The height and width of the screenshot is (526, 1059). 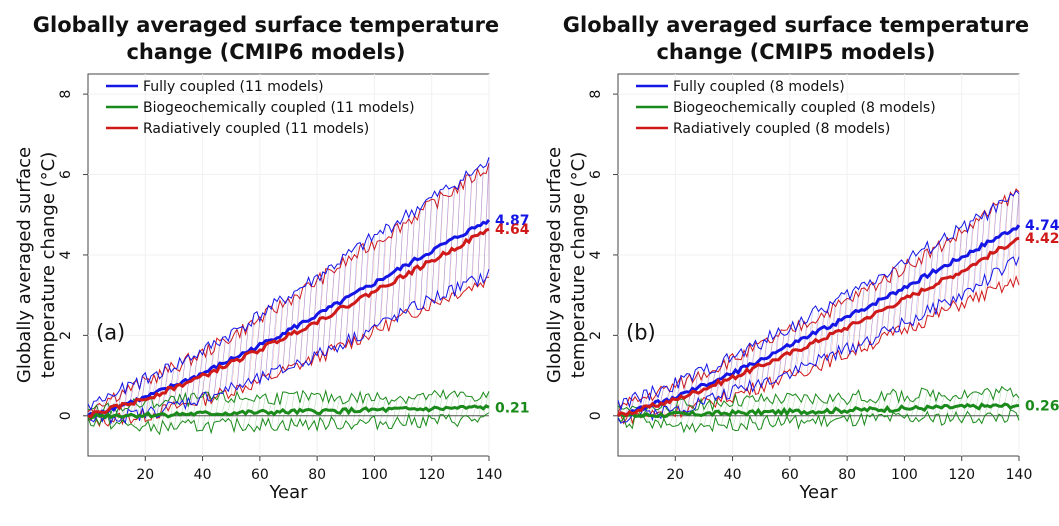 What do you see at coordinates (1019, 475) in the screenshot?
I see `x-tick-label: 140` at bounding box center [1019, 475].